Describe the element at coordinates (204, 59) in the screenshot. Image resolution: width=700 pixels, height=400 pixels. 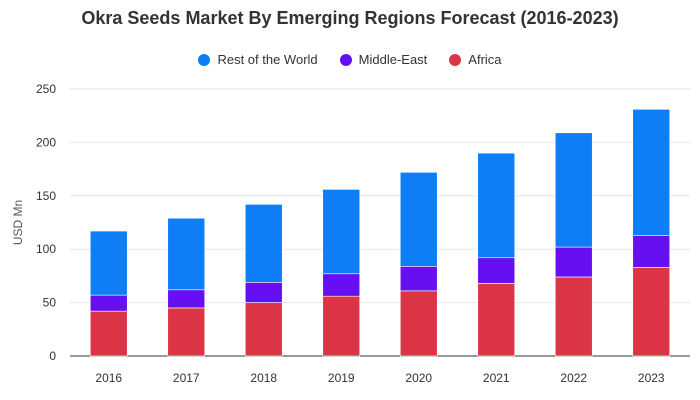
I see `legend-swatch-rest-of-world` at that location.